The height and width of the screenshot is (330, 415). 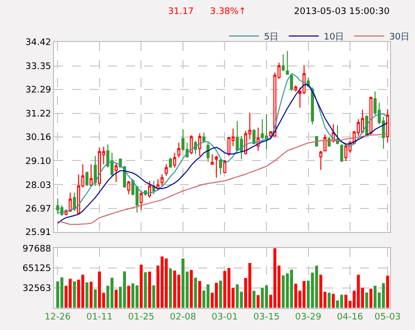 I want to click on y-tick-label: 26.97, so click(x=38, y=209).